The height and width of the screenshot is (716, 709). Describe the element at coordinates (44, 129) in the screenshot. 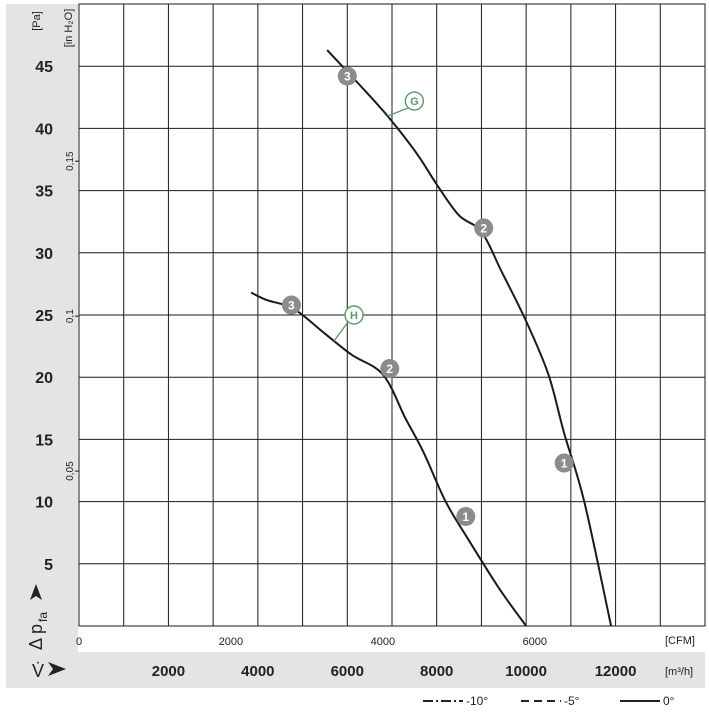

I see `y-tick-label: 40` at that location.